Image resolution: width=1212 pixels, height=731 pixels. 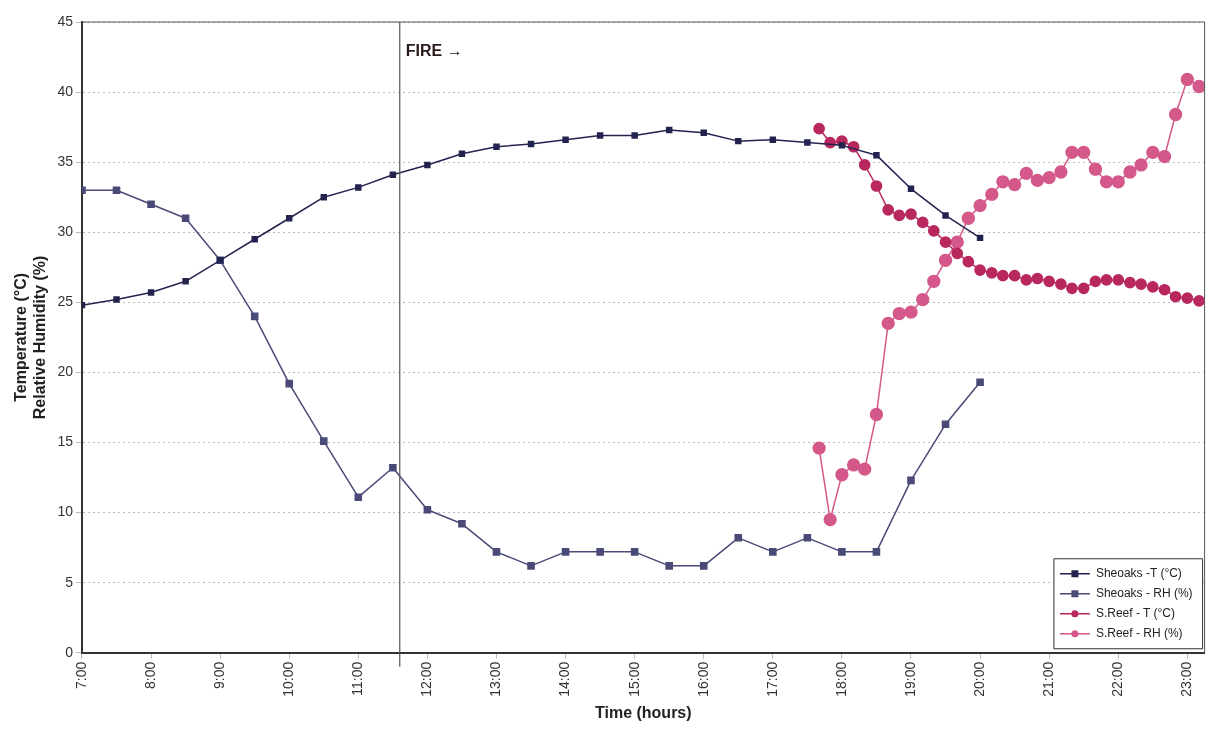 I want to click on y-tick-label: 25, so click(x=65, y=301).